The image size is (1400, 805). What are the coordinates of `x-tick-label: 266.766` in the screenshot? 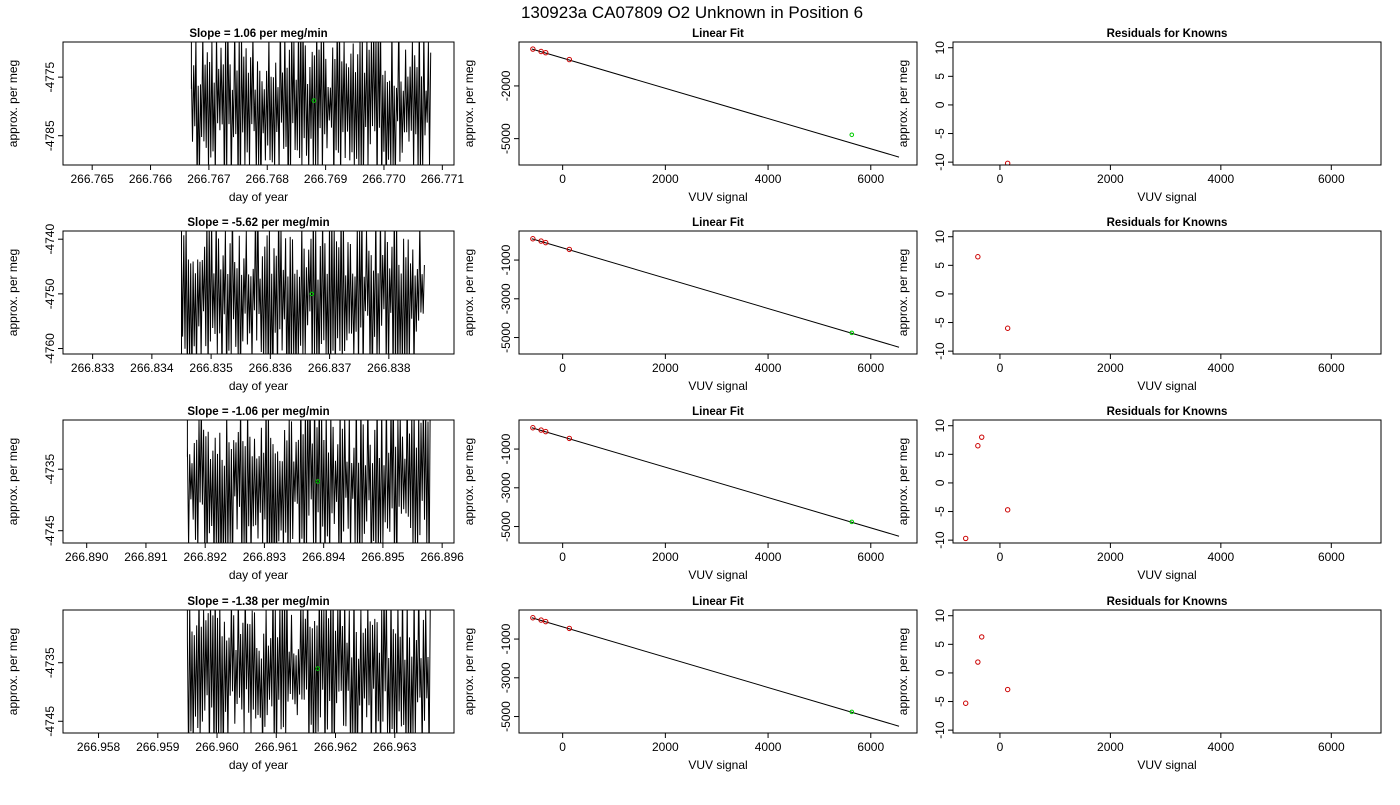 It's located at (151, 179).